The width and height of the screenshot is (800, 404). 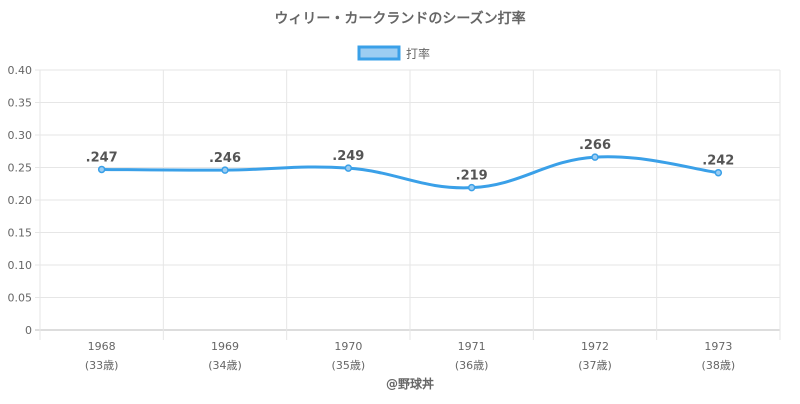 What do you see at coordinates (20, 135) in the screenshot?
I see `y-tick-label: 0.30` at bounding box center [20, 135].